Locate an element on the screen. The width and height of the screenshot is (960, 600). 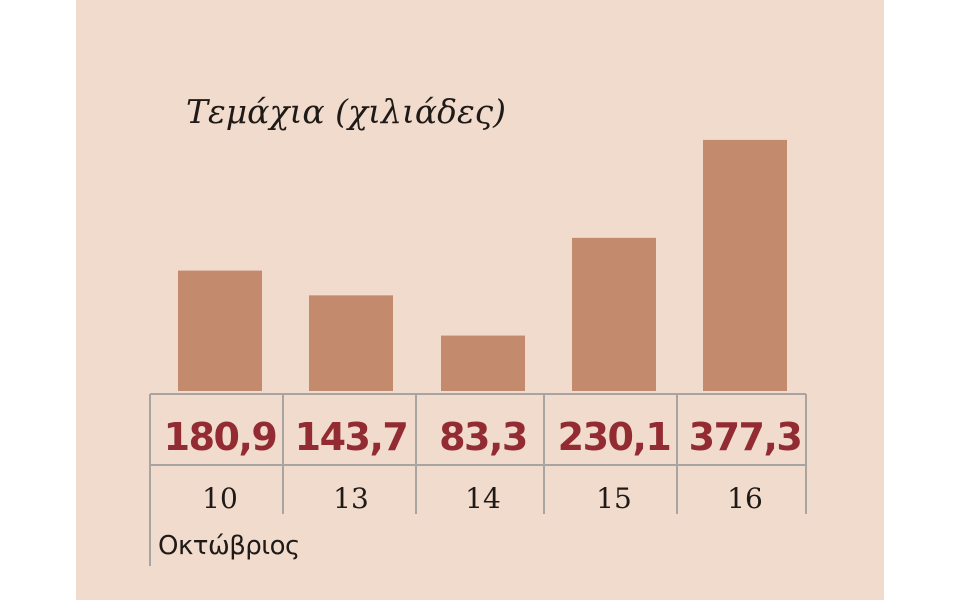
category-label-13: 13 is located at coordinates (351, 498).